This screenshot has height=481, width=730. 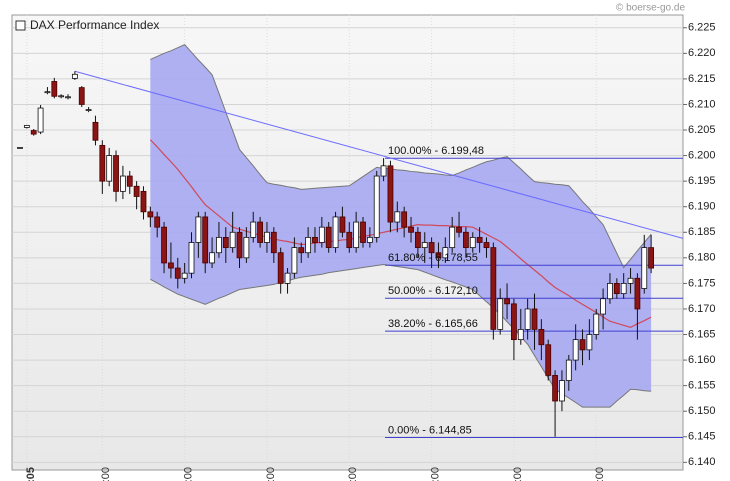 I want to click on chart-title: DAX Performance Index, so click(x=94, y=25).